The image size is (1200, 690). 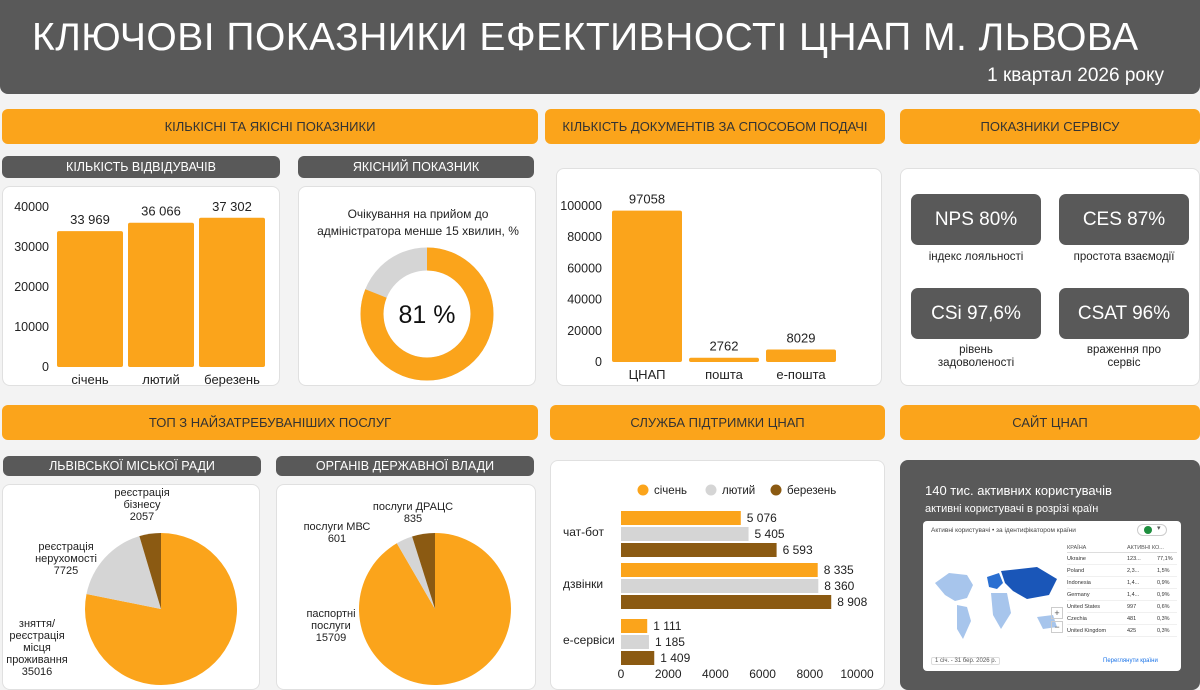 I want to click on pie-slice-label: послуги, so click(x=331, y=626).